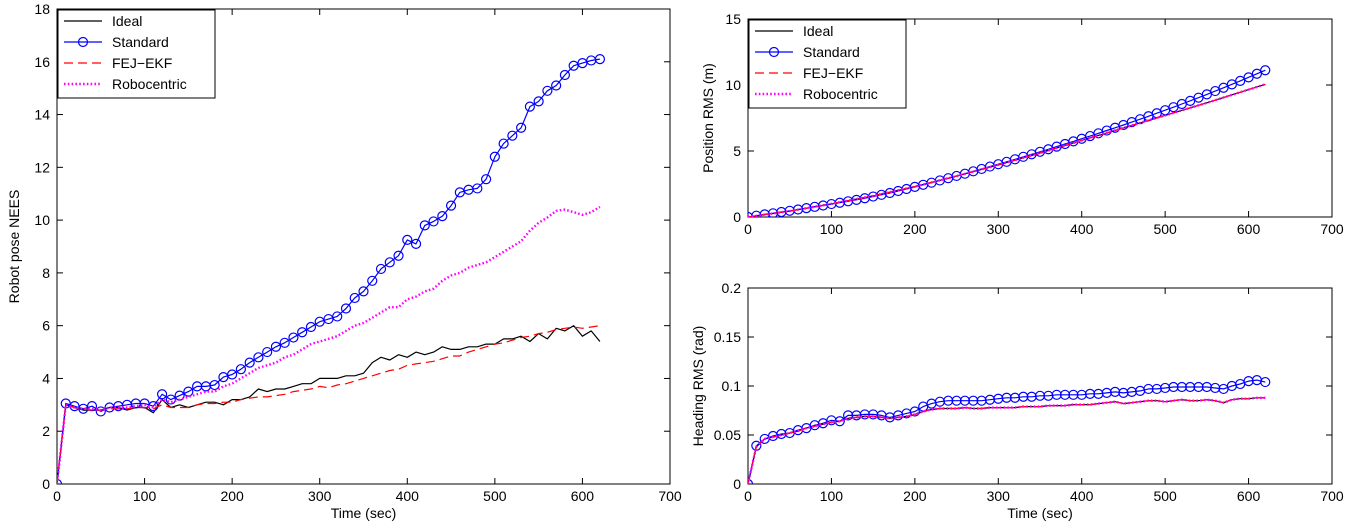 The height and width of the screenshot is (529, 1364). What do you see at coordinates (14, 247) in the screenshot?
I see `y-axis-label: Robot pose NEES` at bounding box center [14, 247].